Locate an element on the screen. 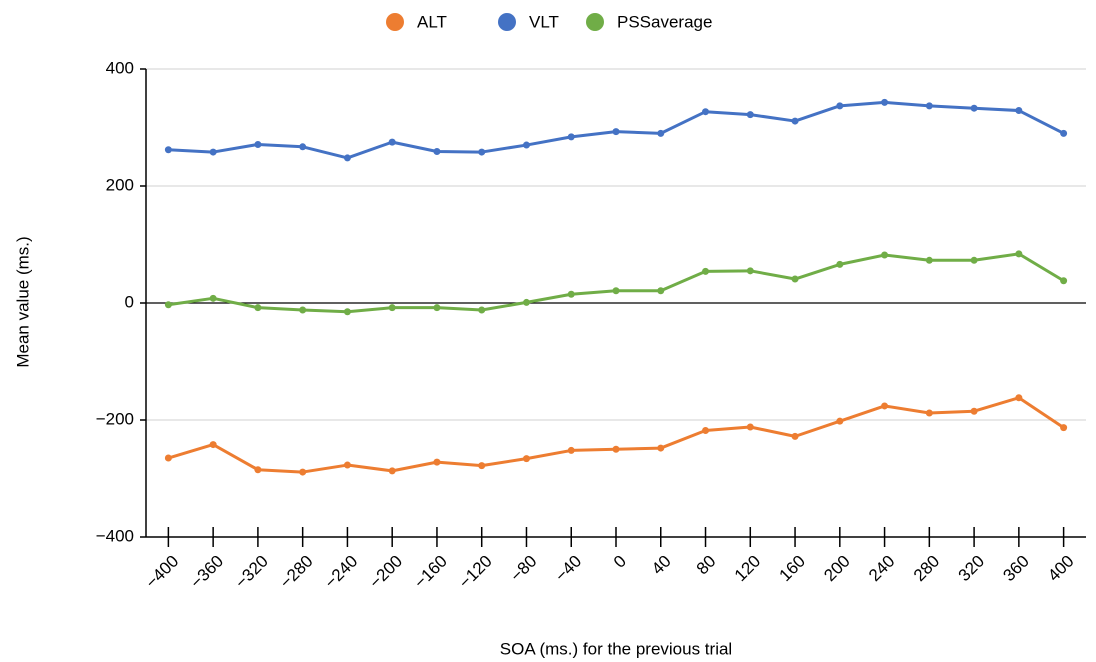 The image size is (1096, 662). y-tick-label: −200 is located at coordinates (115, 418).